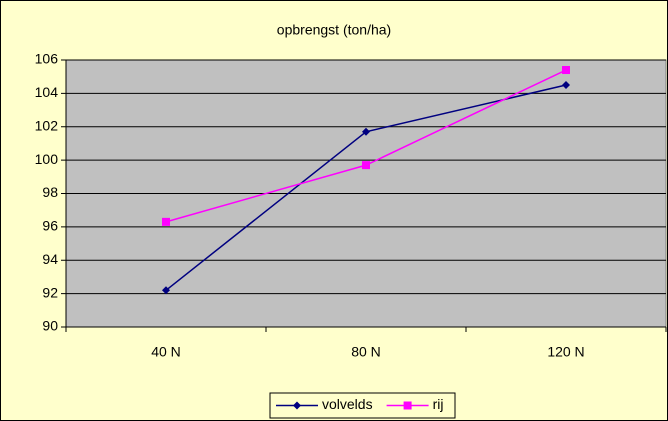 This screenshot has width=668, height=421. What do you see at coordinates (50, 292) in the screenshot?
I see `y-tick-label: 92` at bounding box center [50, 292].